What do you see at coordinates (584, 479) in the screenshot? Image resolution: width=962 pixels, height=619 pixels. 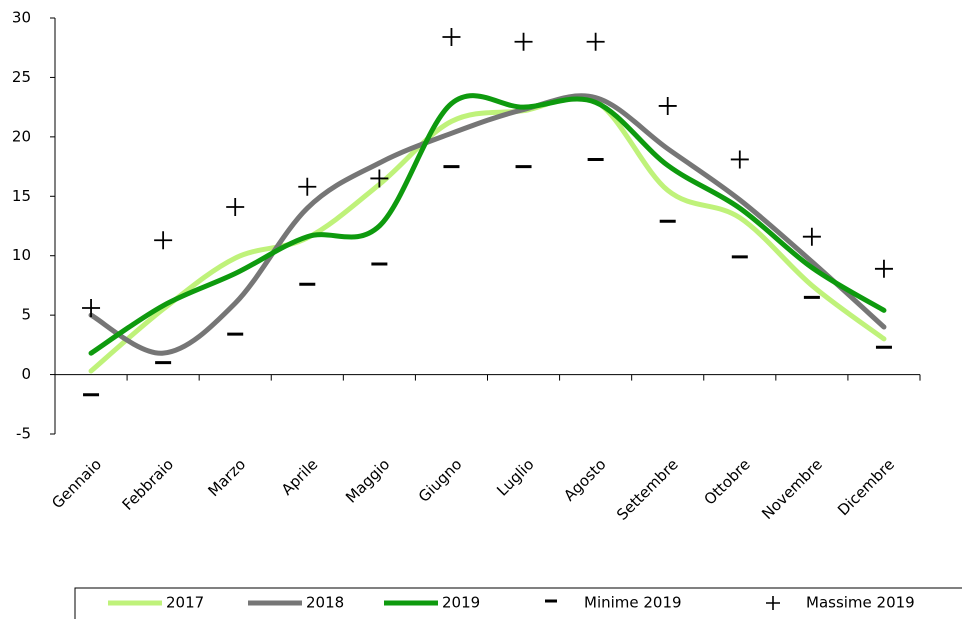 I see `x-tick-label: Agosto` at bounding box center [584, 479].